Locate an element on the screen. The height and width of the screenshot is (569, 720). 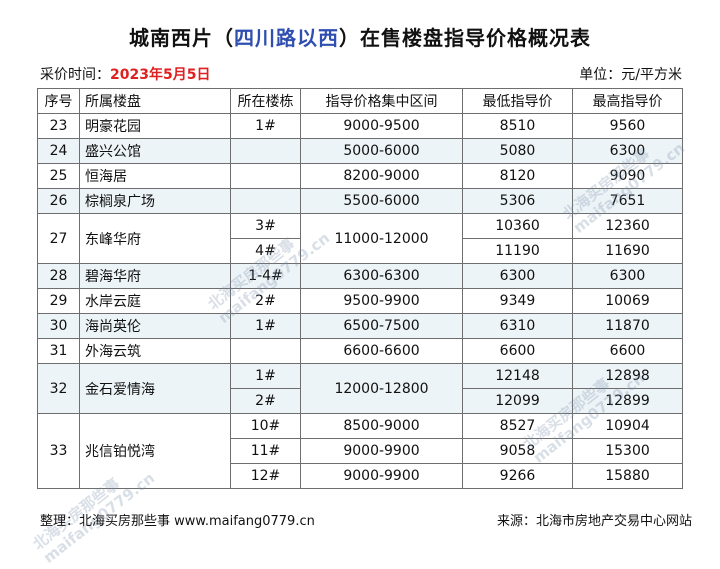
cell-no: 28 is located at coordinates (58, 276).